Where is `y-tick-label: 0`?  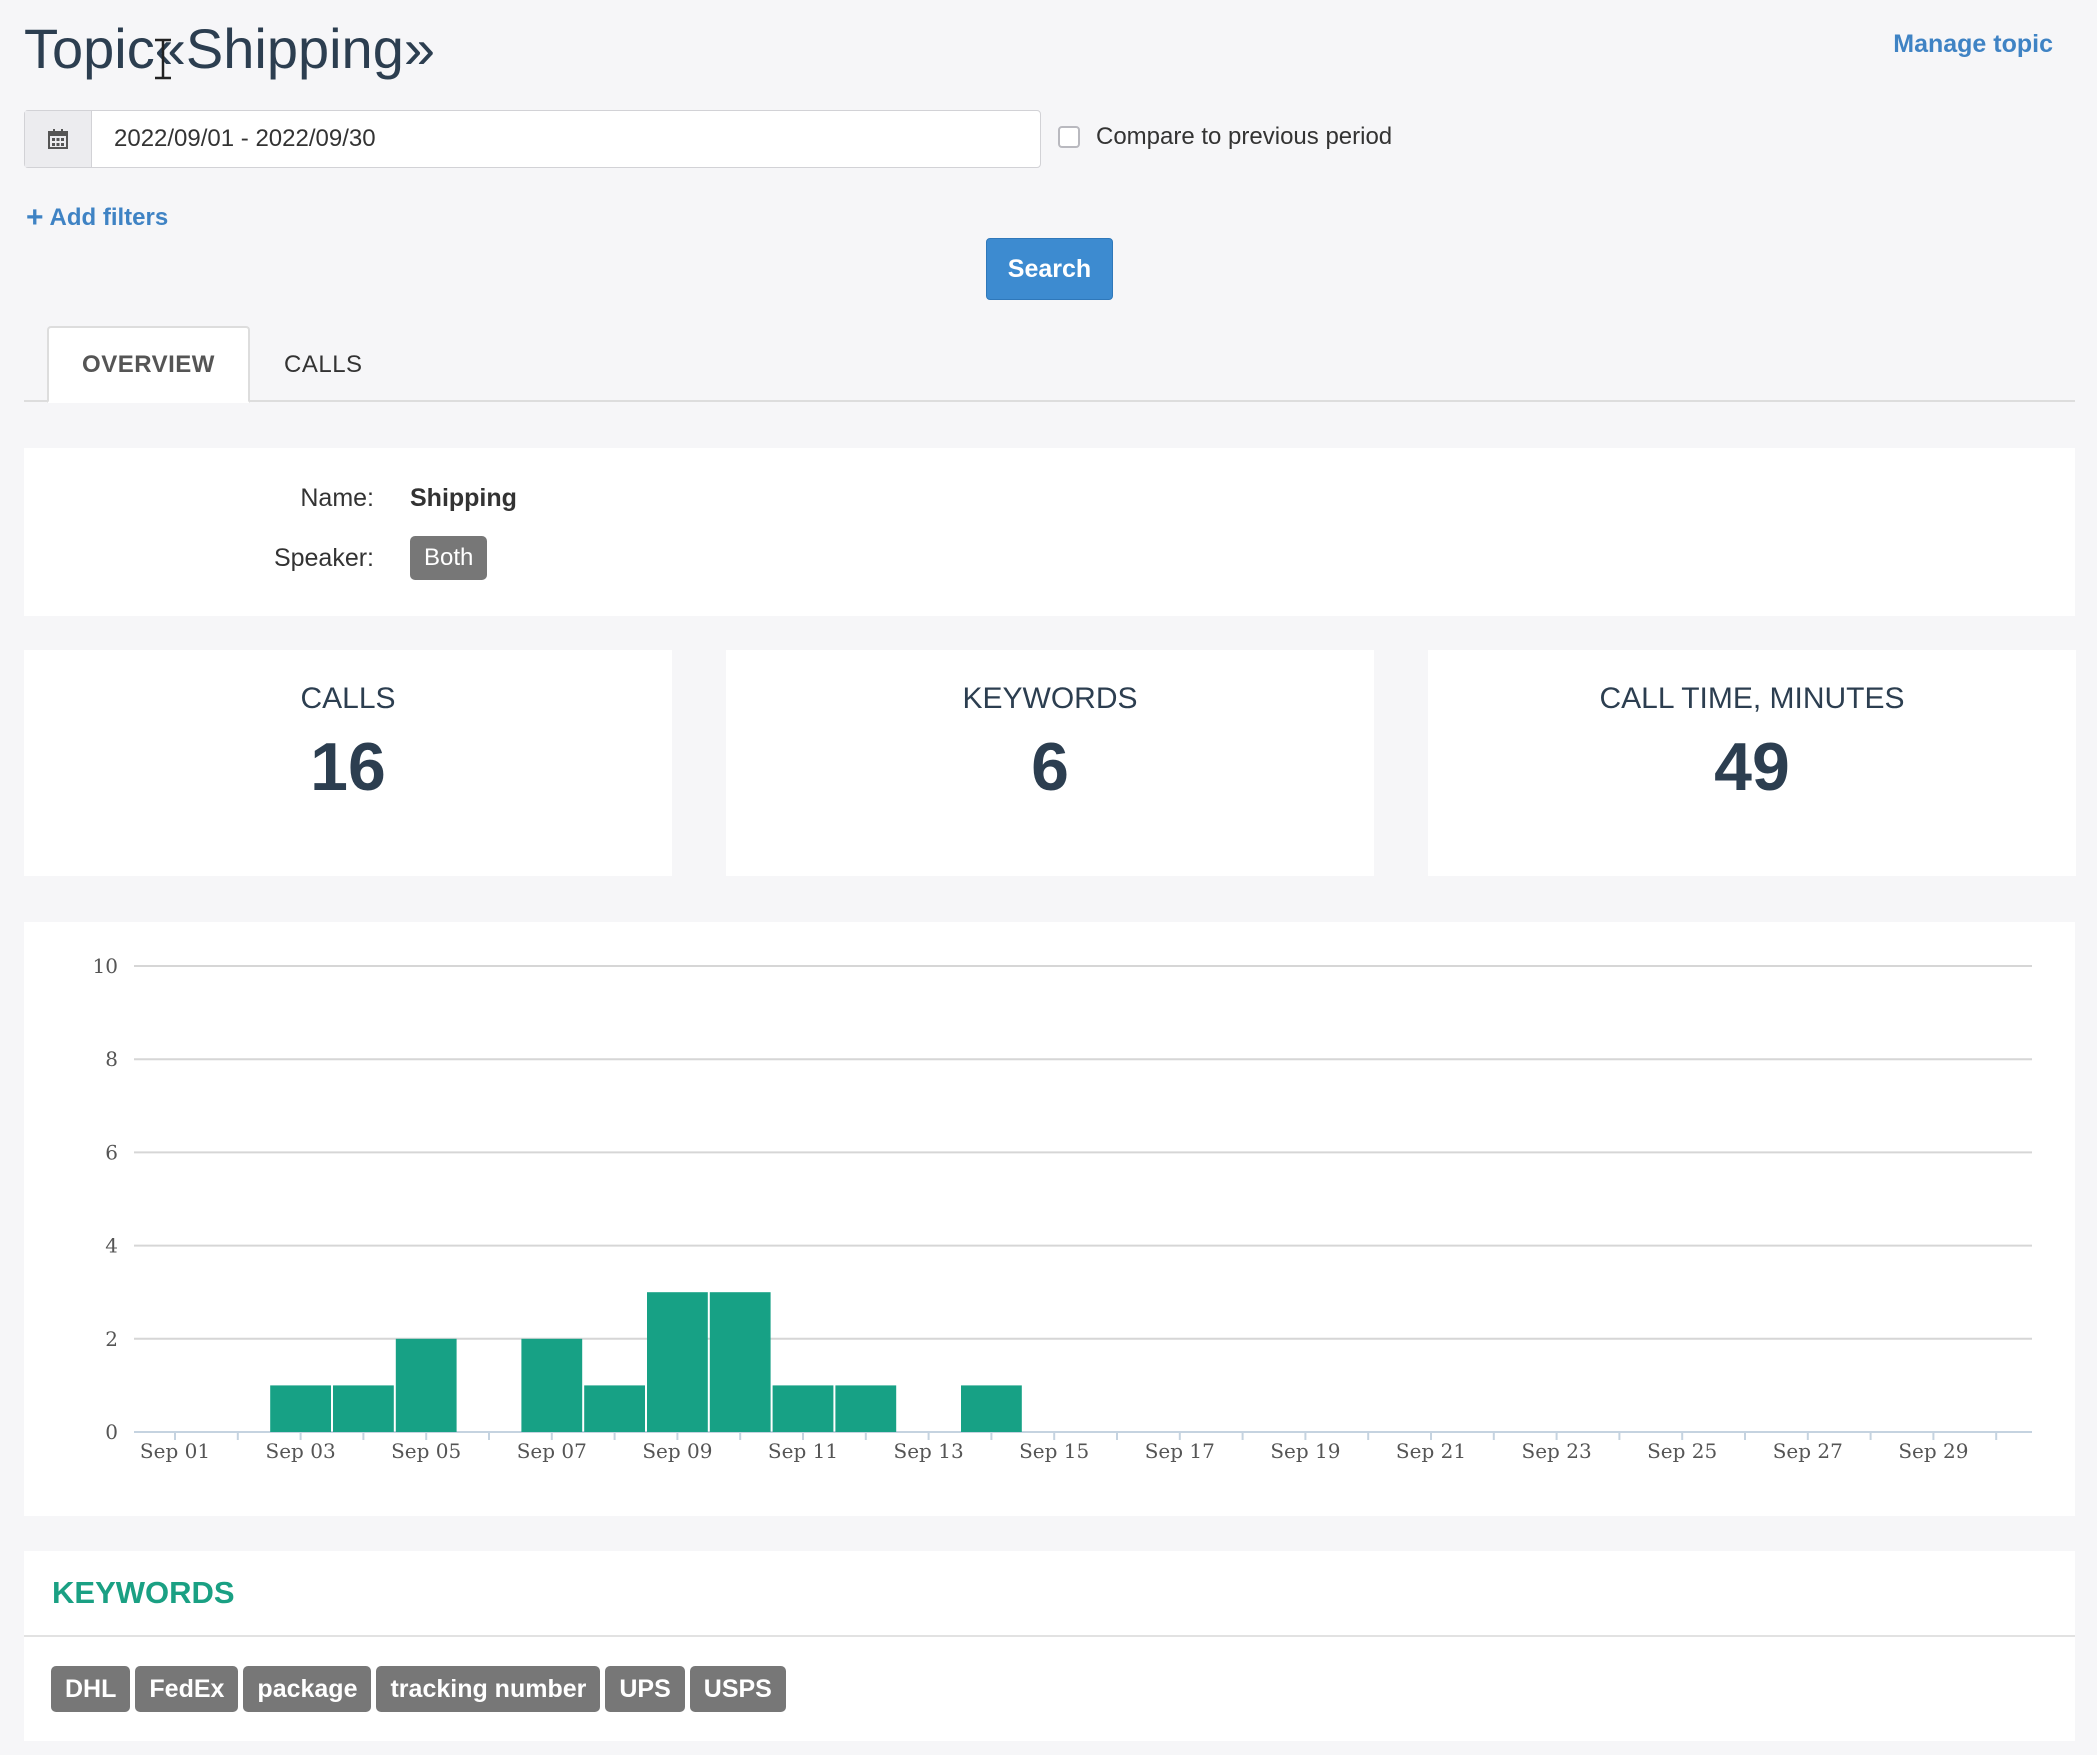 y-tick-label: 0 is located at coordinates (111, 1432).